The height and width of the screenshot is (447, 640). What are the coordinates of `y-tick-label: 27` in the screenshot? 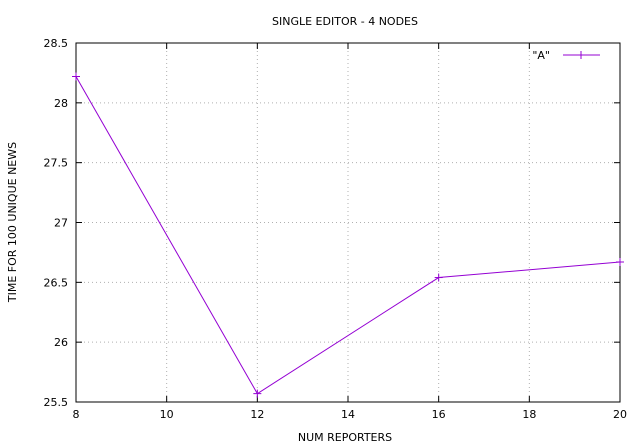 It's located at (61, 223).